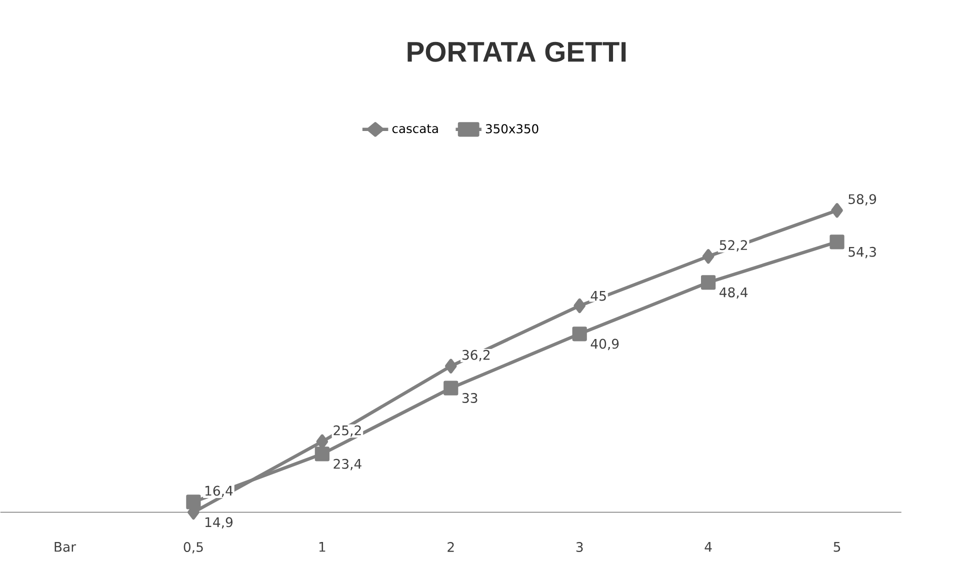 The image size is (978, 574). I want to click on x-tick-label: 2, so click(451, 547).